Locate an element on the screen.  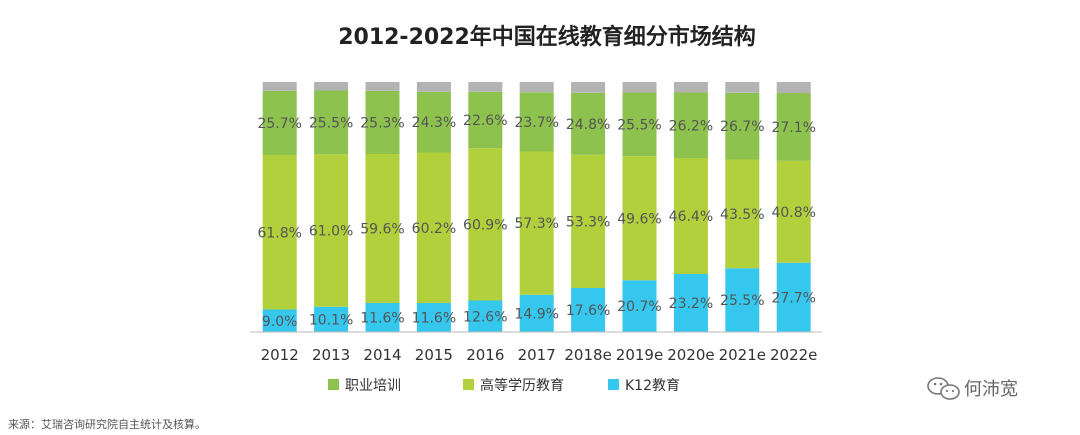
chart-title: 2012-2022年中国在线教育细分市场结构 is located at coordinates (547, 37).